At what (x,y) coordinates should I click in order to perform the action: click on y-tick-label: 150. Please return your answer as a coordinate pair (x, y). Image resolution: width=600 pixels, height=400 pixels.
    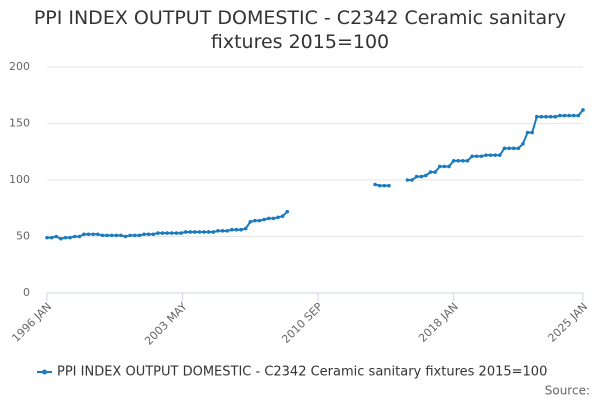
    Looking at the image, I should click on (19, 123).